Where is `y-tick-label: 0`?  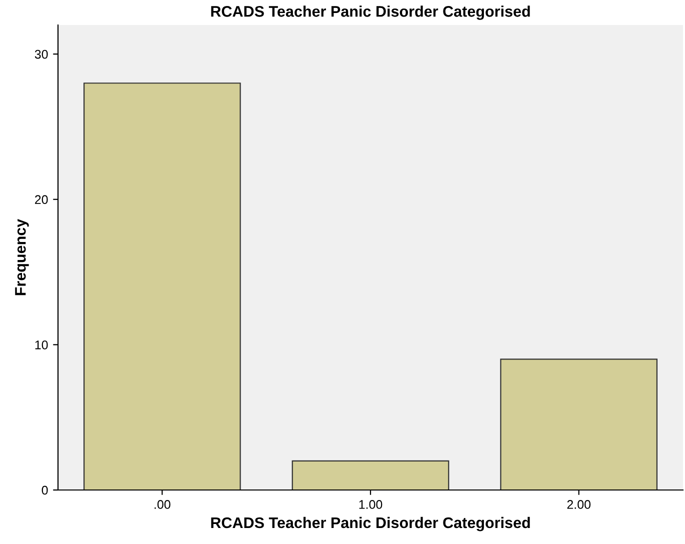
y-tick-label: 0 is located at coordinates (45, 490).